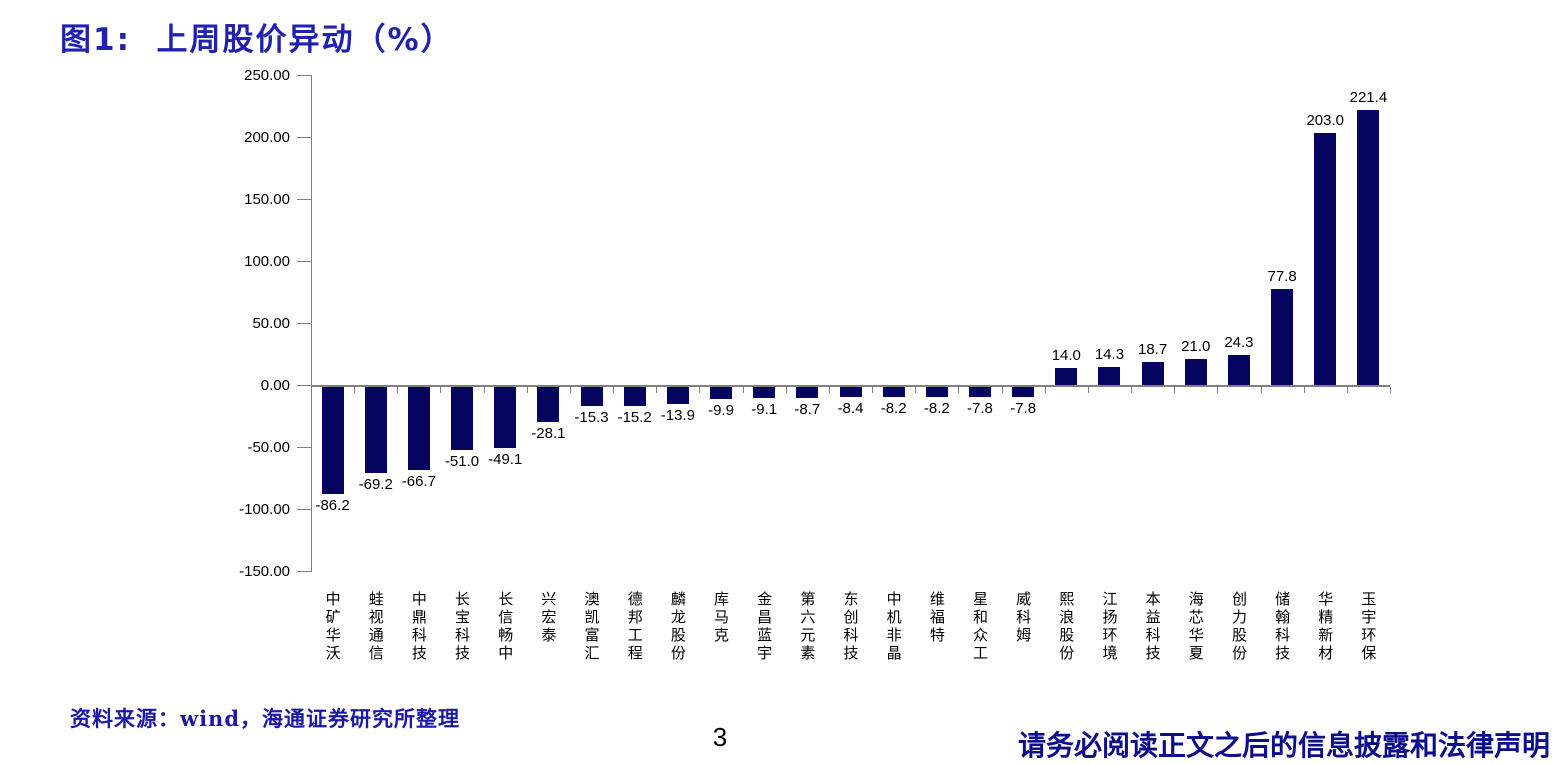  What do you see at coordinates (807, 627) in the screenshot?
I see `category-label: 第六元素` at bounding box center [807, 627].